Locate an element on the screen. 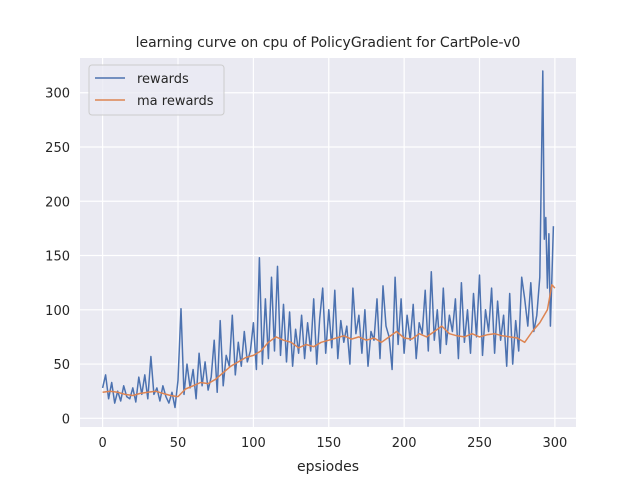 This screenshot has height=480, width=640. y-tick-label: 0 is located at coordinates (66, 419).